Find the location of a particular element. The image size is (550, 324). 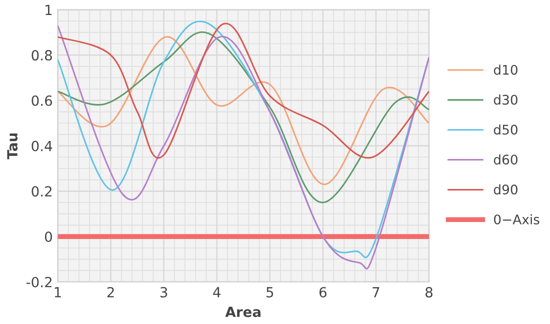

legend-label: d50 is located at coordinates (506, 129).